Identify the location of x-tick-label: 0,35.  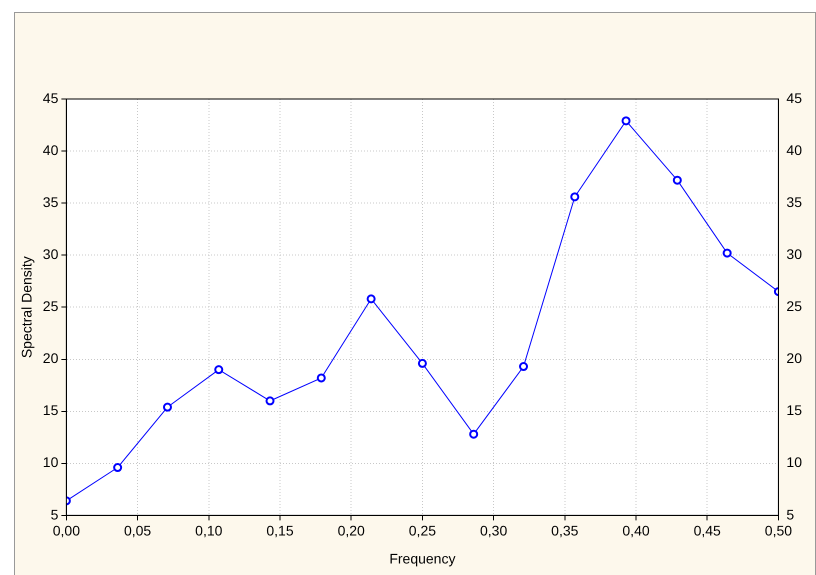
(565, 530).